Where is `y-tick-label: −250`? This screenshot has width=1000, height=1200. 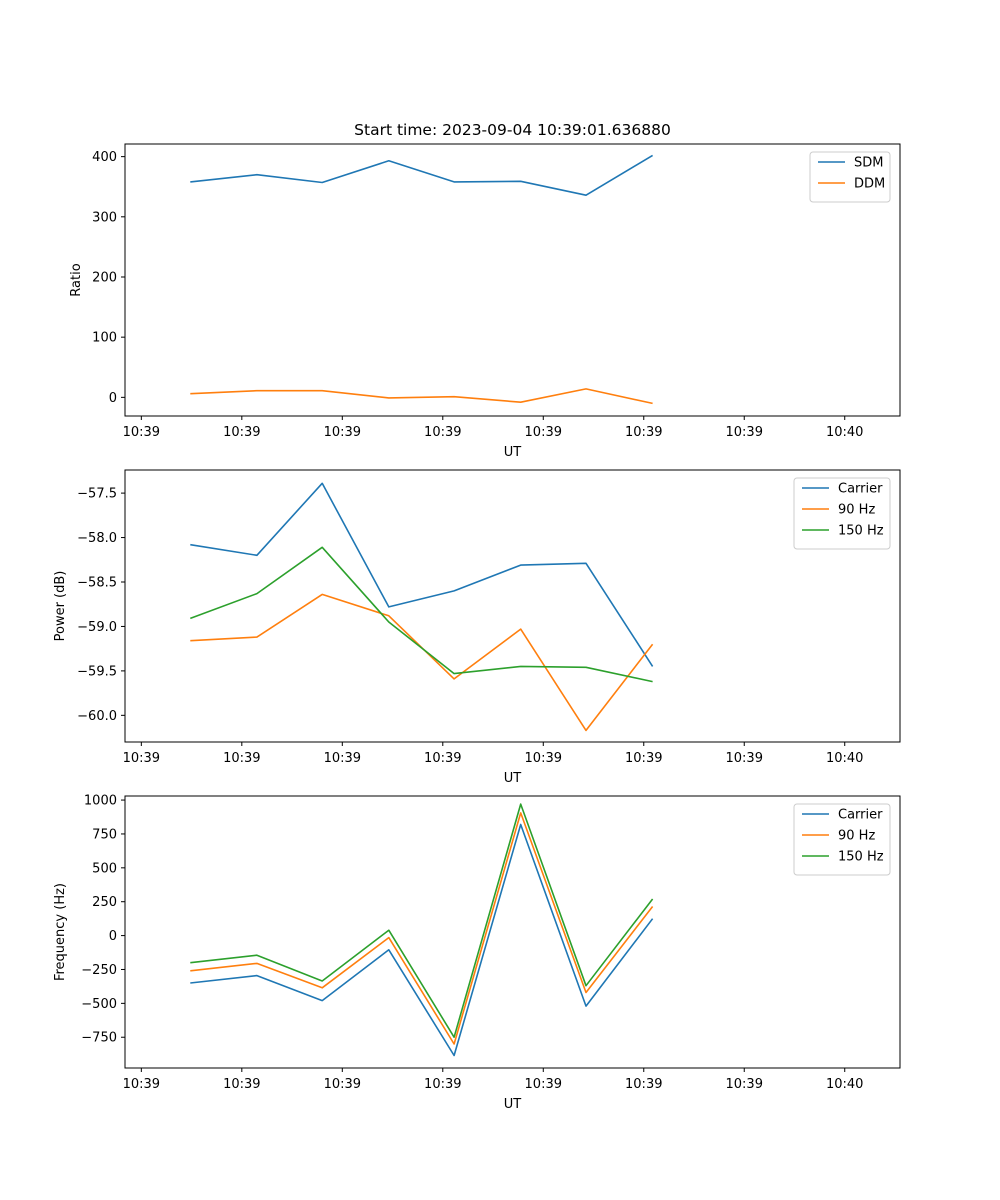
y-tick-label: −250 is located at coordinates (99, 970).